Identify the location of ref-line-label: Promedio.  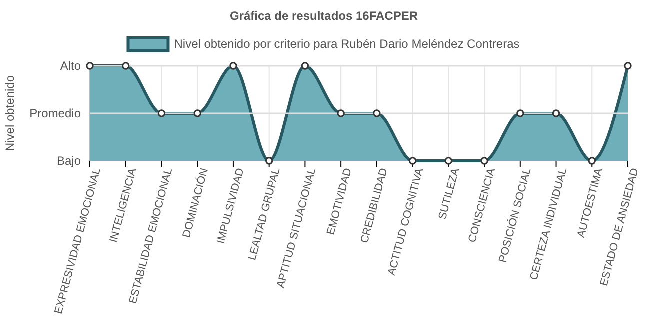
(56, 113).